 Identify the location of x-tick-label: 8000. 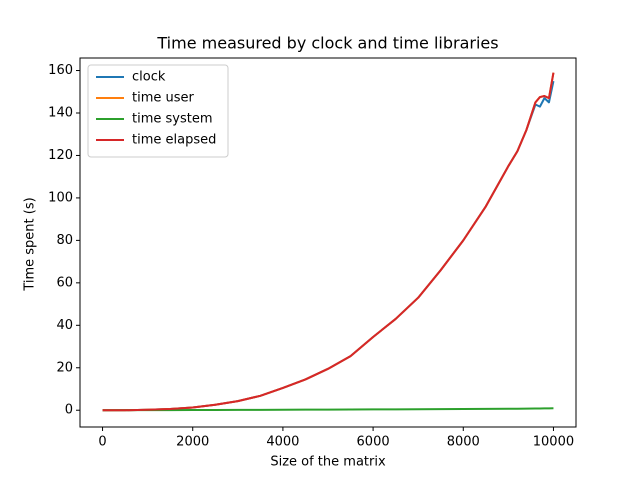
(463, 442).